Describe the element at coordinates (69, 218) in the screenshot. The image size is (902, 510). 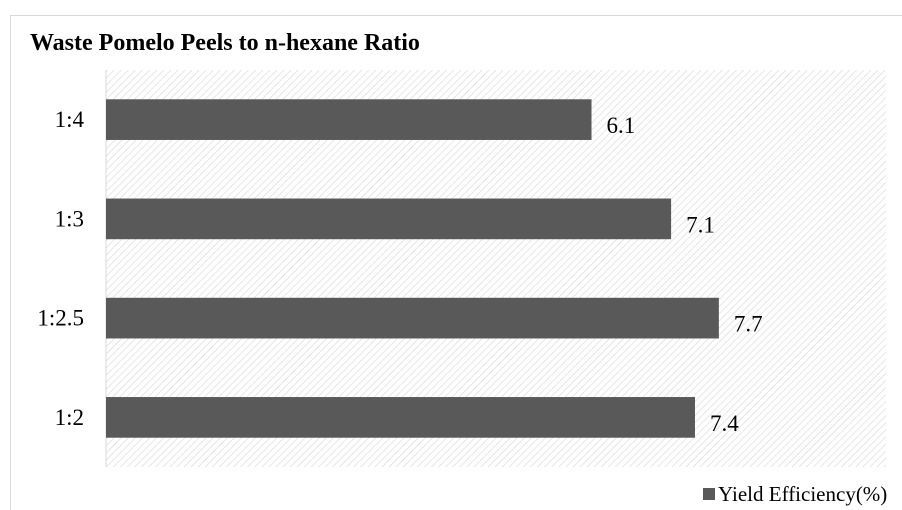
I see `category-label: 1:3` at that location.